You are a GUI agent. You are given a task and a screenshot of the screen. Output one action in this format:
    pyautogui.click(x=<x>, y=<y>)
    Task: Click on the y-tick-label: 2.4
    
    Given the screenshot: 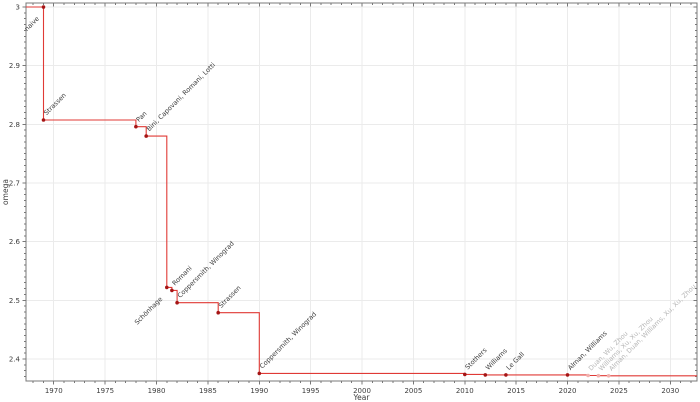 What is the action you would take?
    pyautogui.click(x=15, y=359)
    